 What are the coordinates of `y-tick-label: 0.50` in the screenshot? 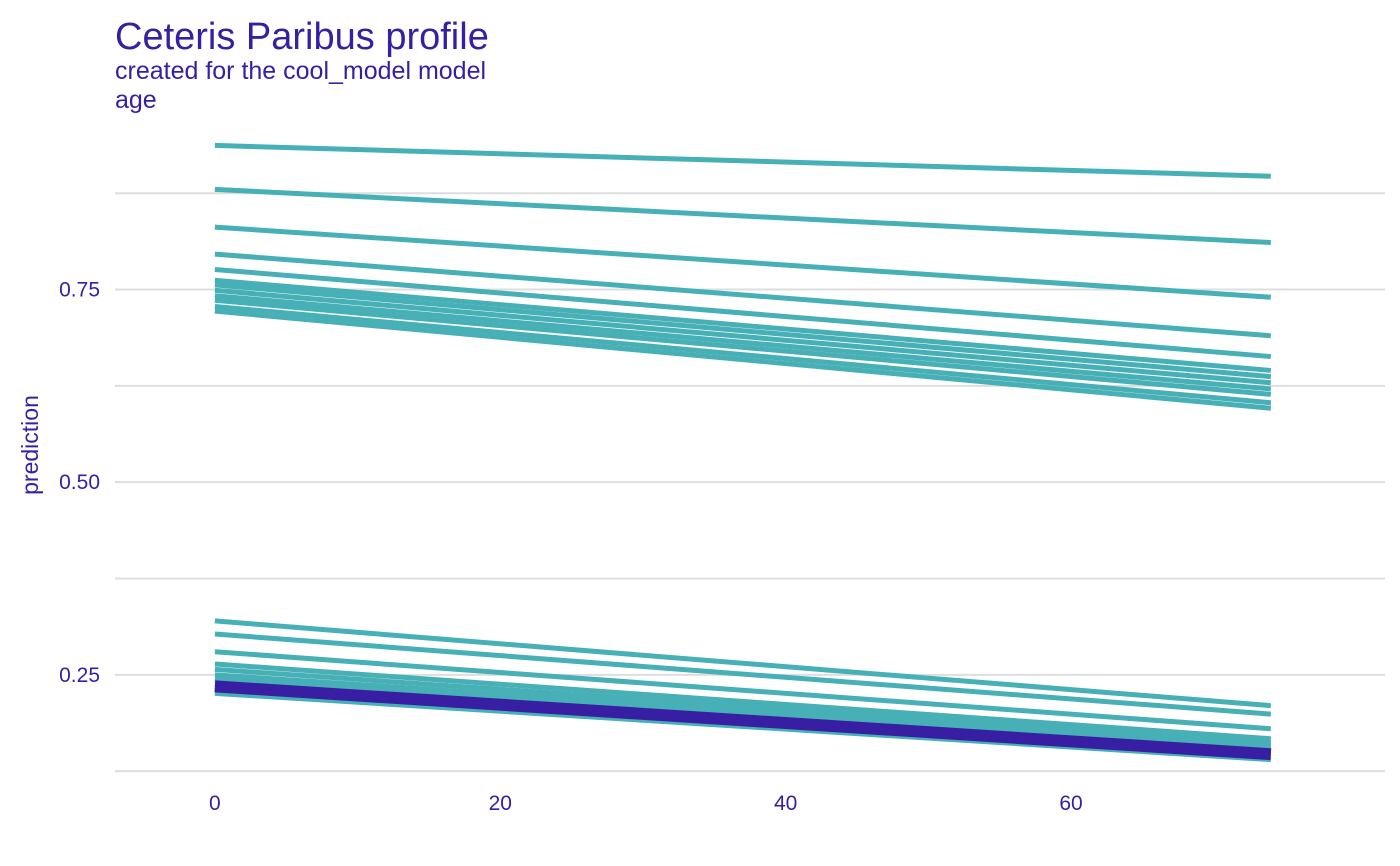 It's located at (79, 482).